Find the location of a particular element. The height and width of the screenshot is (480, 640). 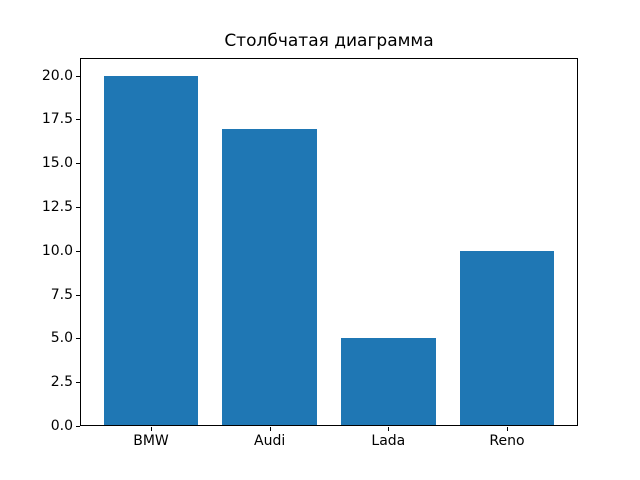

bar-audi is located at coordinates (270, 276).